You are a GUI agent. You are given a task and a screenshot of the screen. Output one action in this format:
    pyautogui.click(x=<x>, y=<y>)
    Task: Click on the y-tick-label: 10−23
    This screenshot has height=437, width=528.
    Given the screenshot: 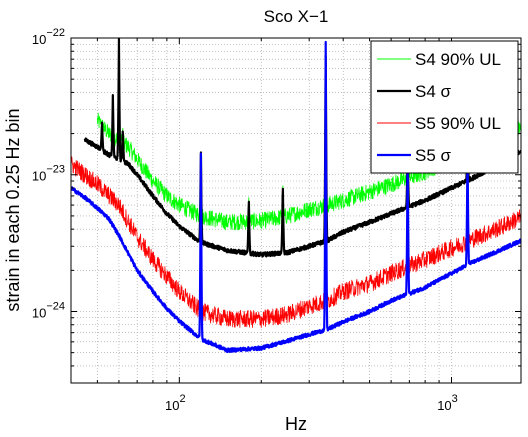 What is the action you would take?
    pyautogui.click(x=48, y=174)
    